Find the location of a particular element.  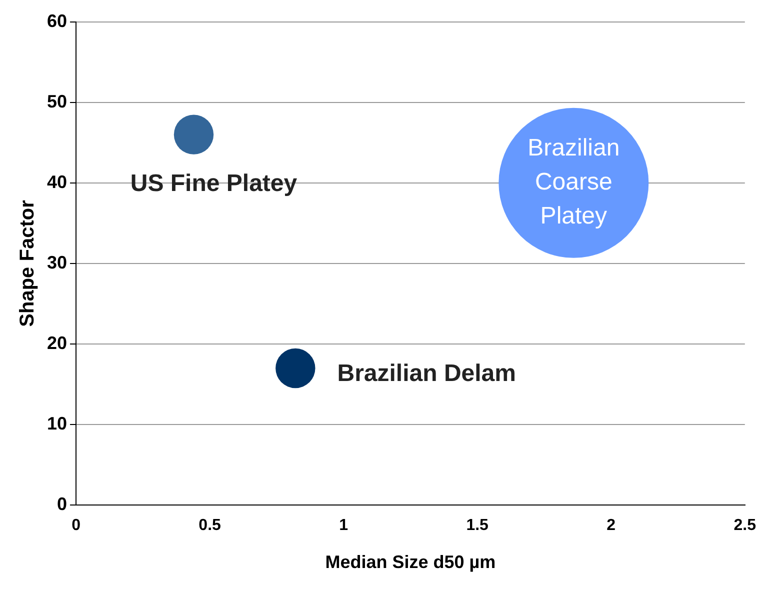

y-tick-label: 40 is located at coordinates (57, 182).